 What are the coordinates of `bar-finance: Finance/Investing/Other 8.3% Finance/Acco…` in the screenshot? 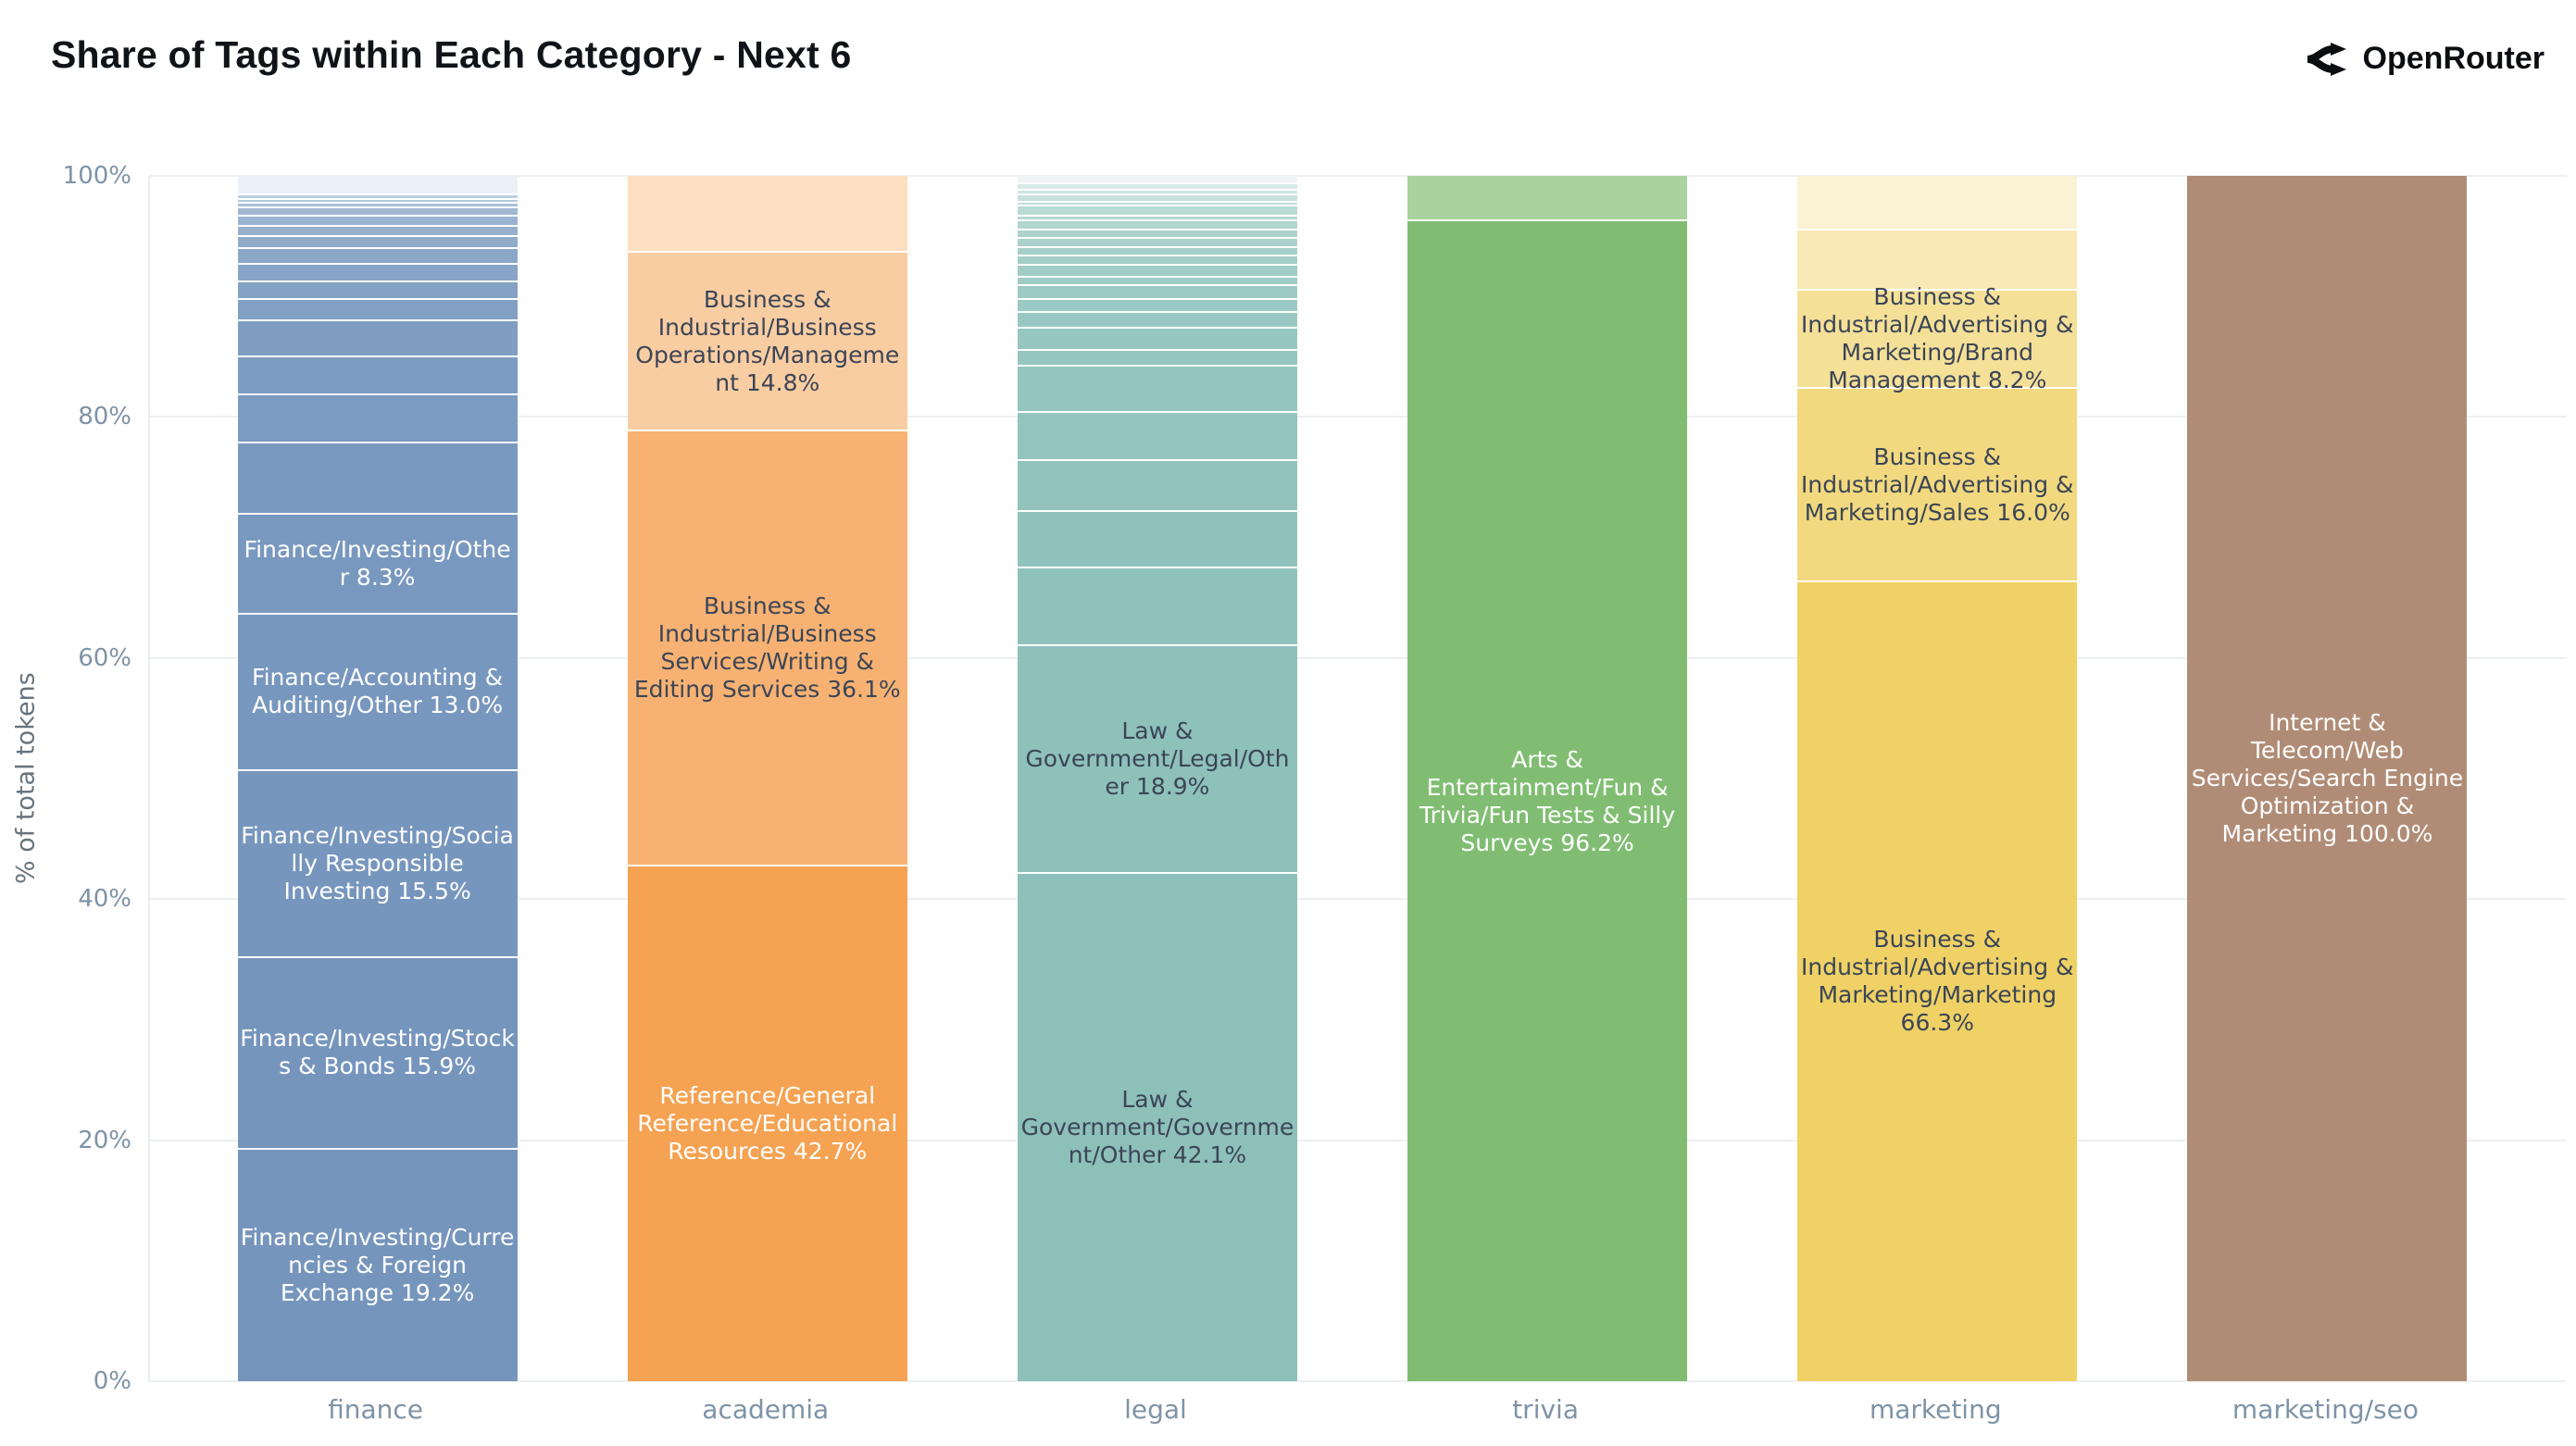 It's located at (377, 778).